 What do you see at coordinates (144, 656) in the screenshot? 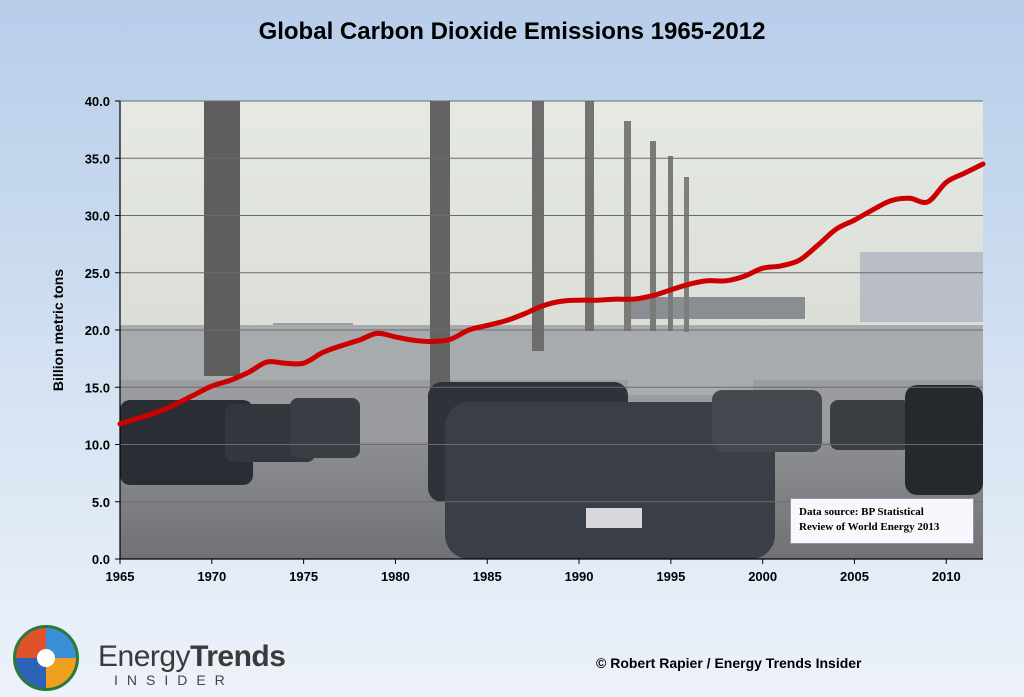
I see `brand-name-light: Energy` at bounding box center [144, 656].